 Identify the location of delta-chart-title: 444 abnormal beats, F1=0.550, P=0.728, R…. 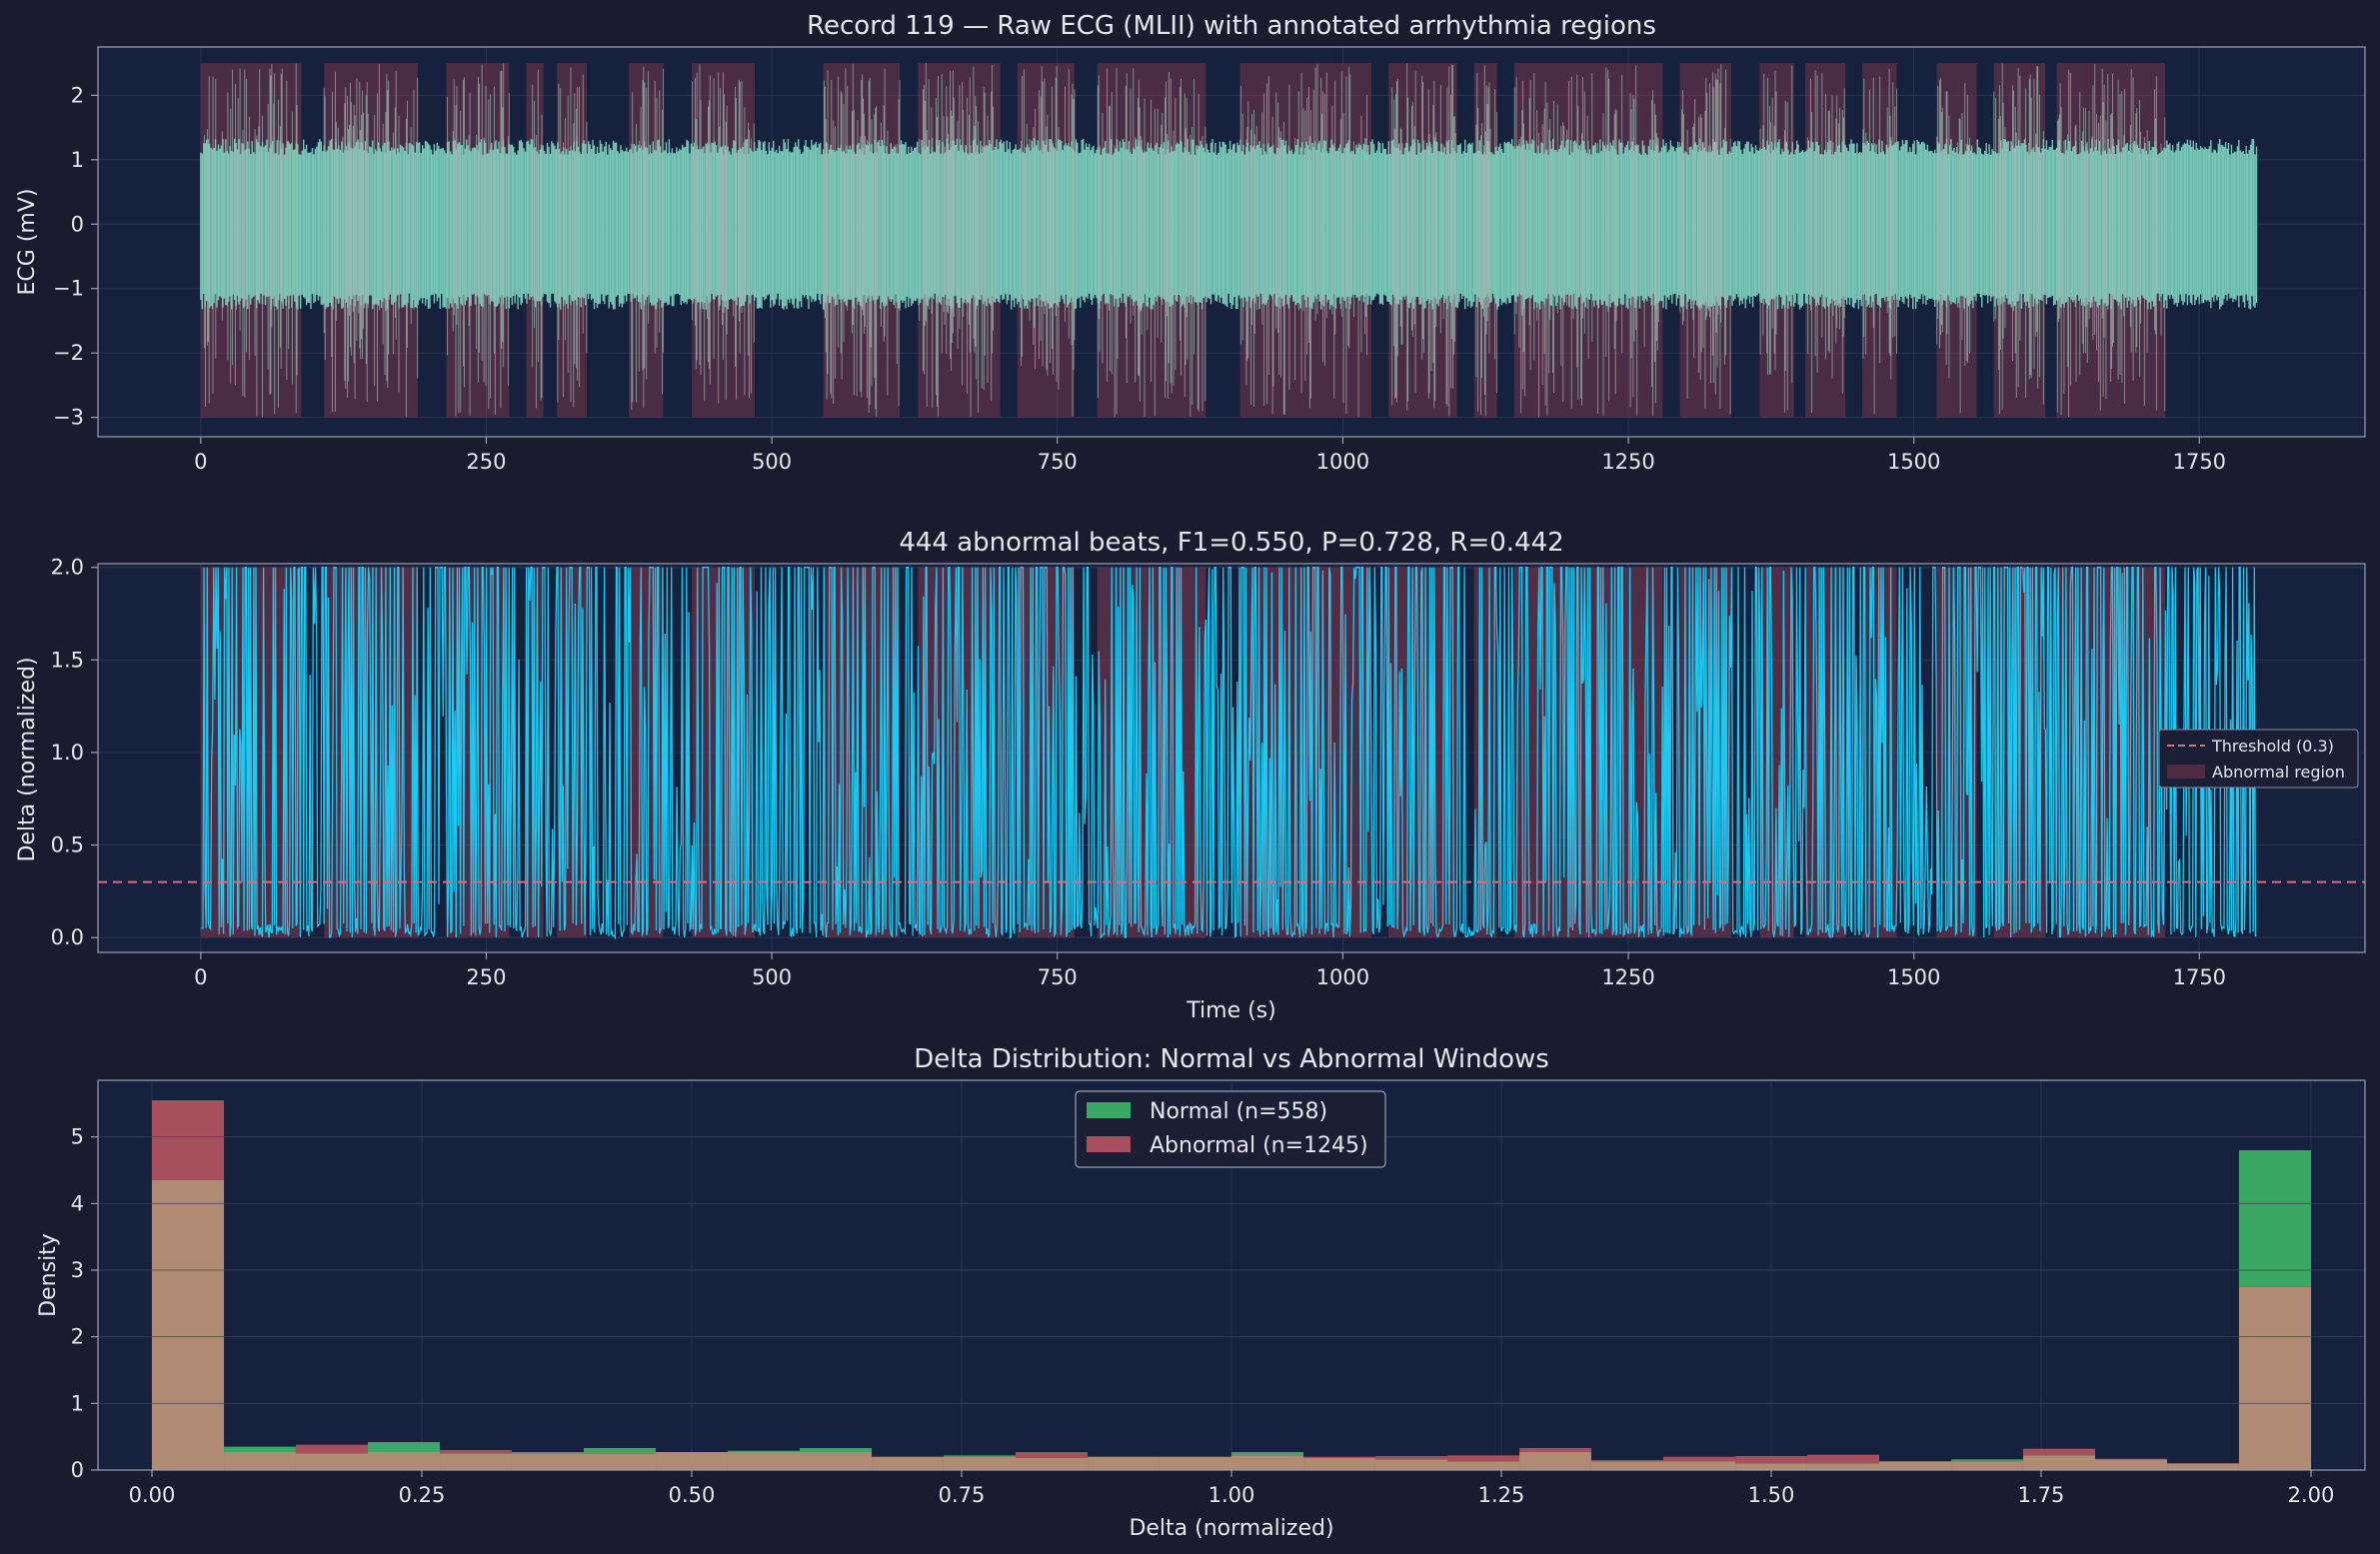
(1231, 543).